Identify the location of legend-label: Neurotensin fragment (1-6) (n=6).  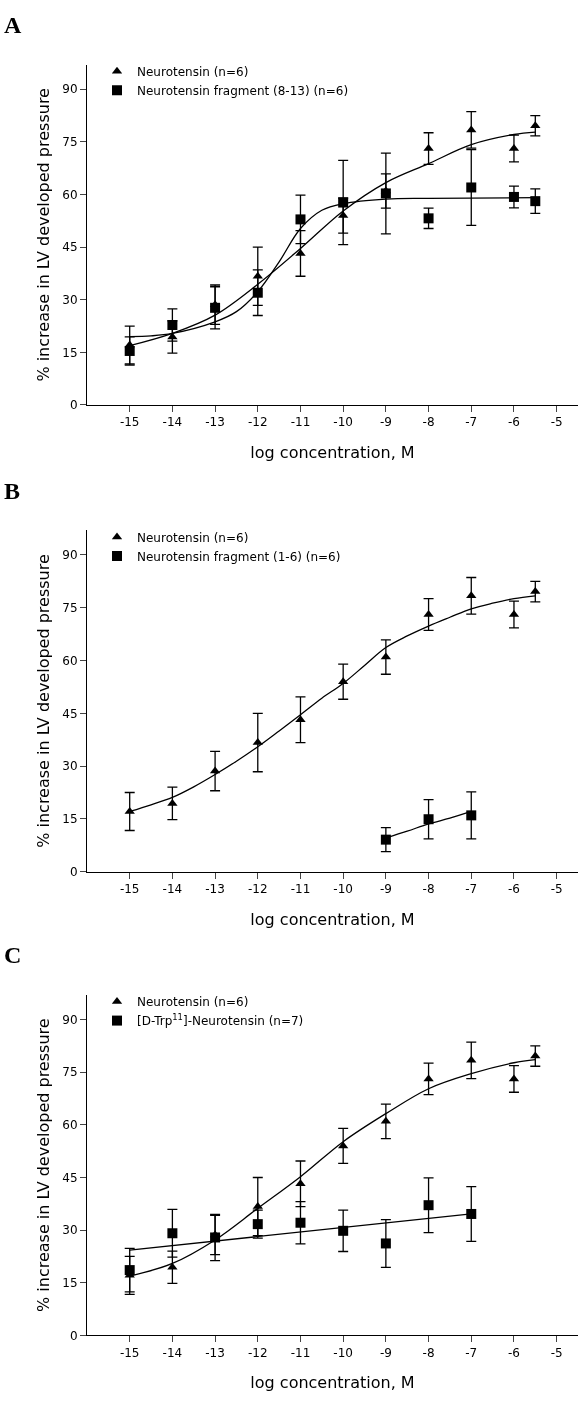
(239, 556).